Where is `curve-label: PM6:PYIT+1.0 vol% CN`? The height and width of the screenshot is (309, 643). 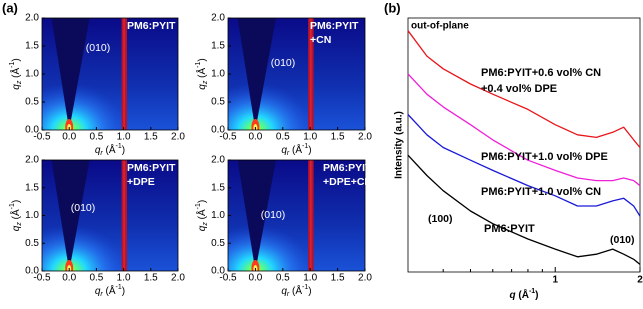 curve-label: PM6:PYIT+1.0 vol% CN is located at coordinates (541, 192).